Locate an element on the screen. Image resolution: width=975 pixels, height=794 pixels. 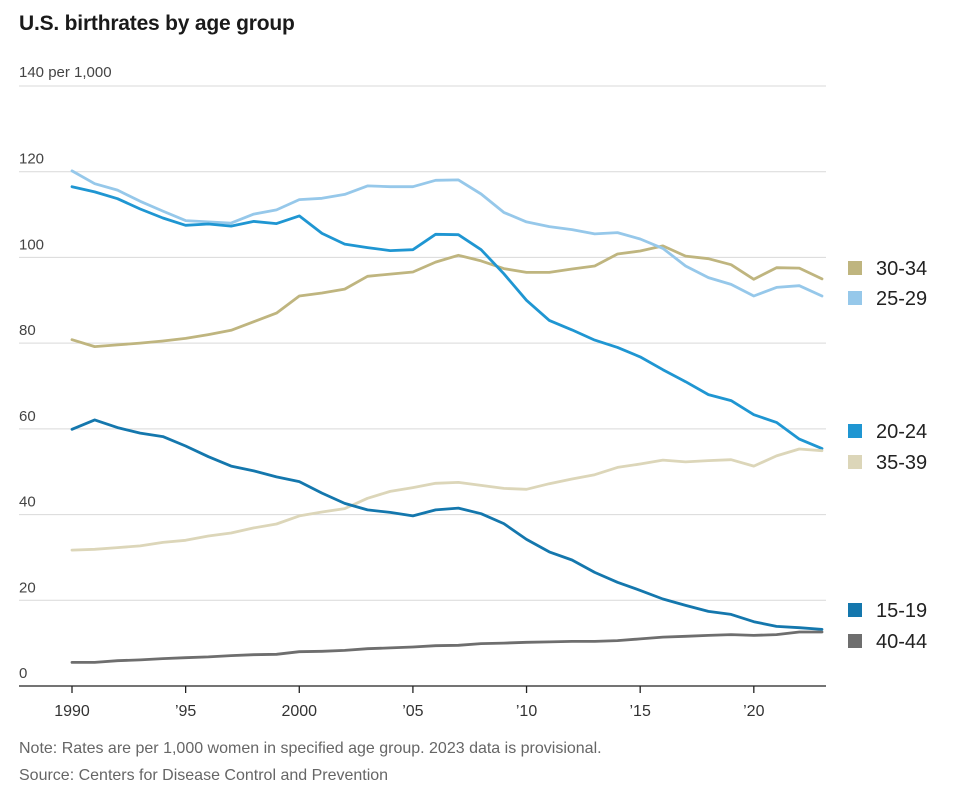
legend-label-35-39: 35-39 is located at coordinates (901, 463).